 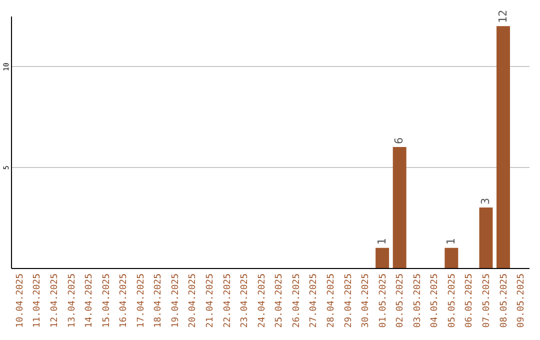 What do you see at coordinates (452, 301) in the screenshot?
I see `x-tick-label: 05.05.2025` at bounding box center [452, 301].